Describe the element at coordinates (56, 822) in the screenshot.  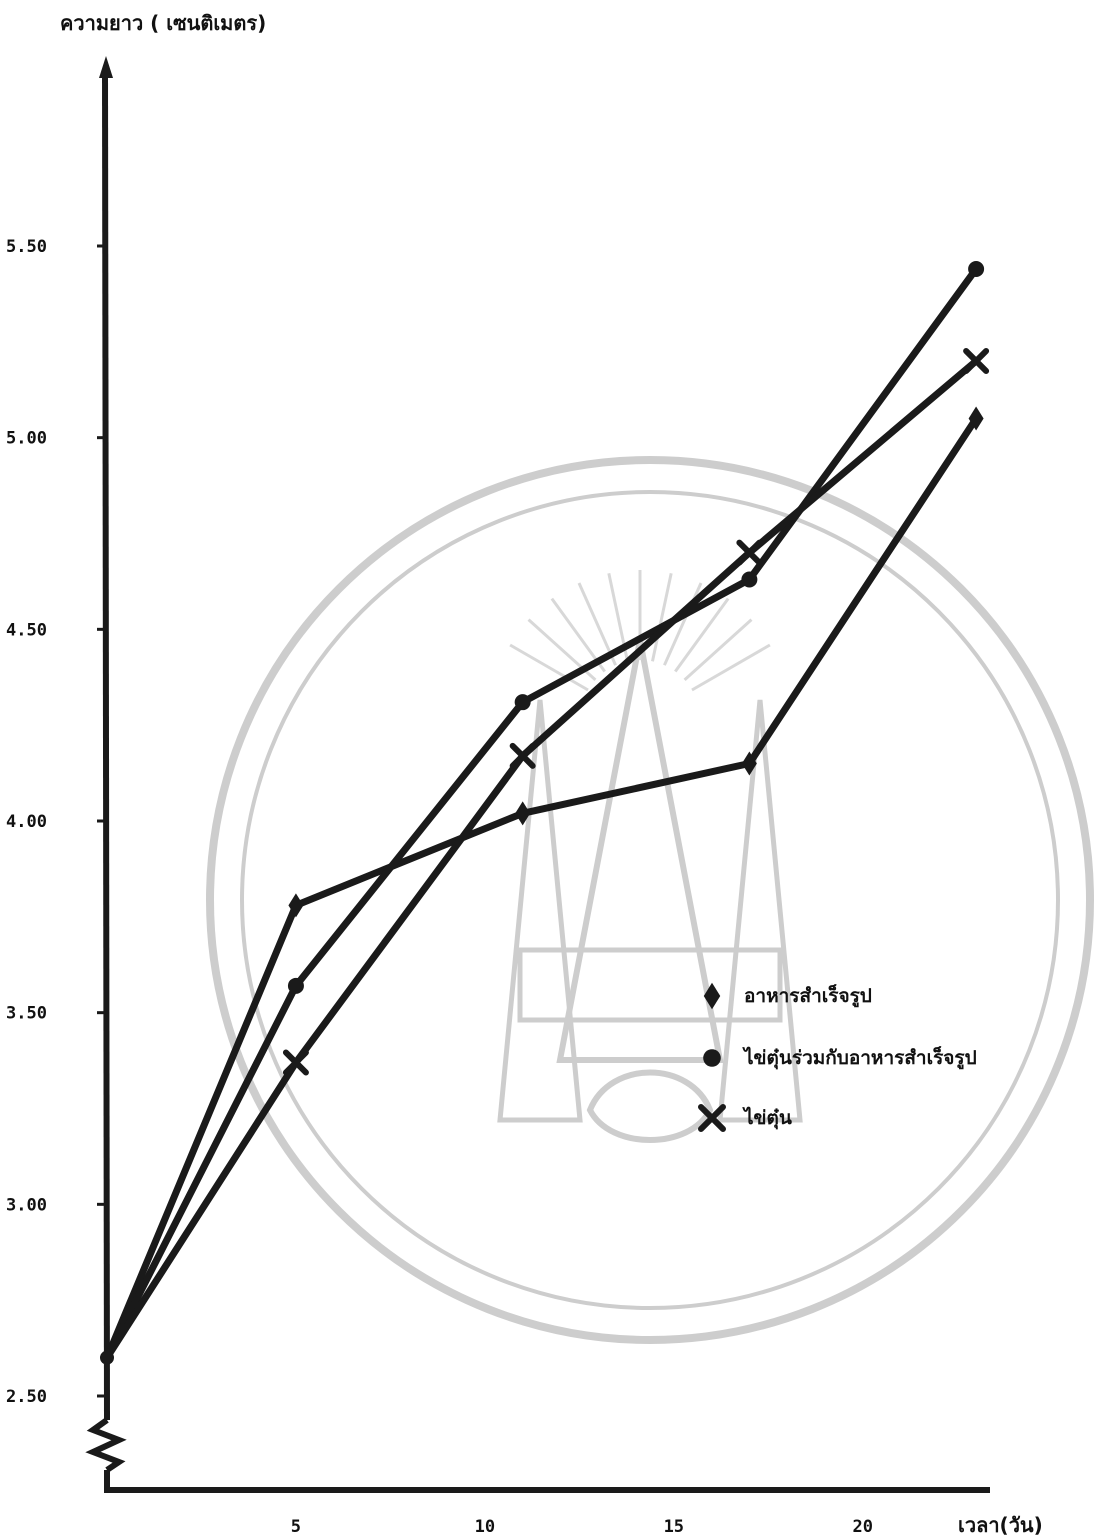
I see `y-ticks: 2.50 3.00 3.50 4.00 4.50 5.00 5.50` at that location.